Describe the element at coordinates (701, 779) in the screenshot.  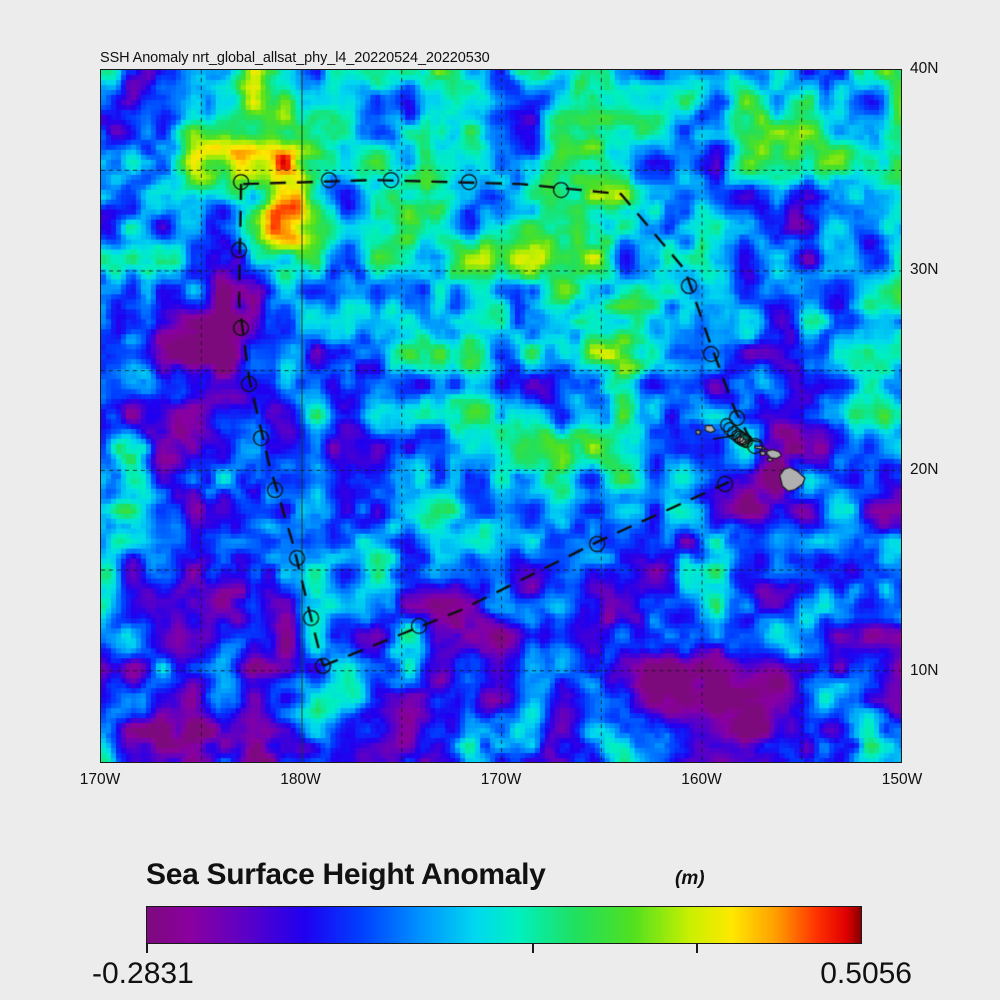
I see `x-tick-label: 160W` at that location.